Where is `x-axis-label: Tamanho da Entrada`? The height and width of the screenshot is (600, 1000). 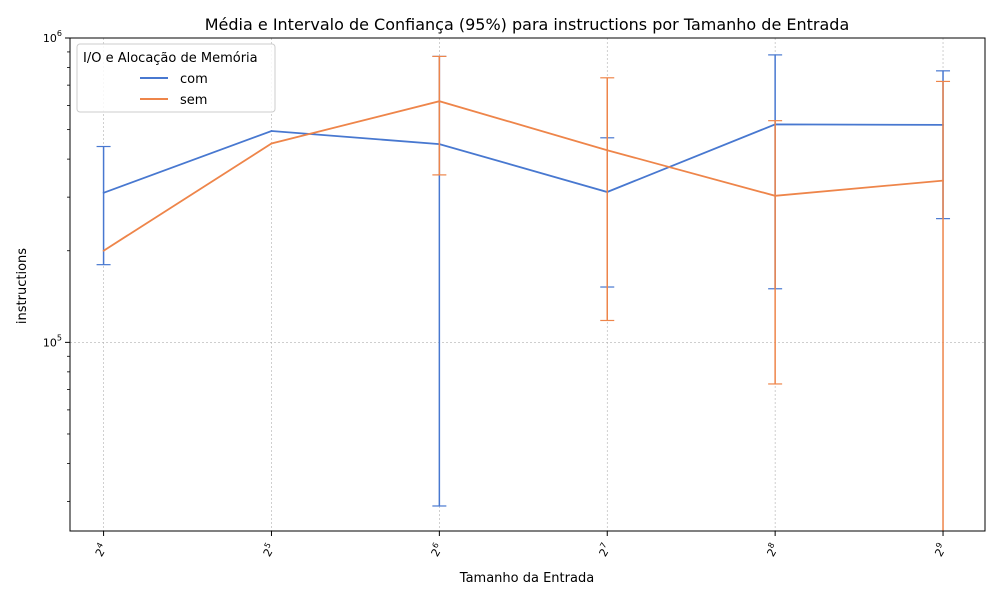
x-axis-label: Tamanho da Entrada is located at coordinates (526, 578).